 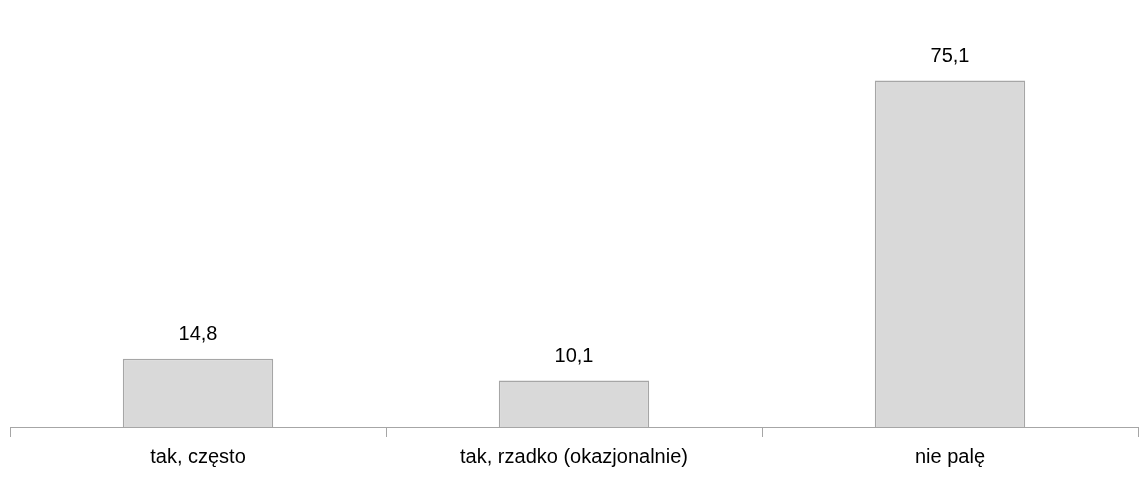 What do you see at coordinates (198, 455) in the screenshot?
I see `x-tick-label: tak, często` at bounding box center [198, 455].